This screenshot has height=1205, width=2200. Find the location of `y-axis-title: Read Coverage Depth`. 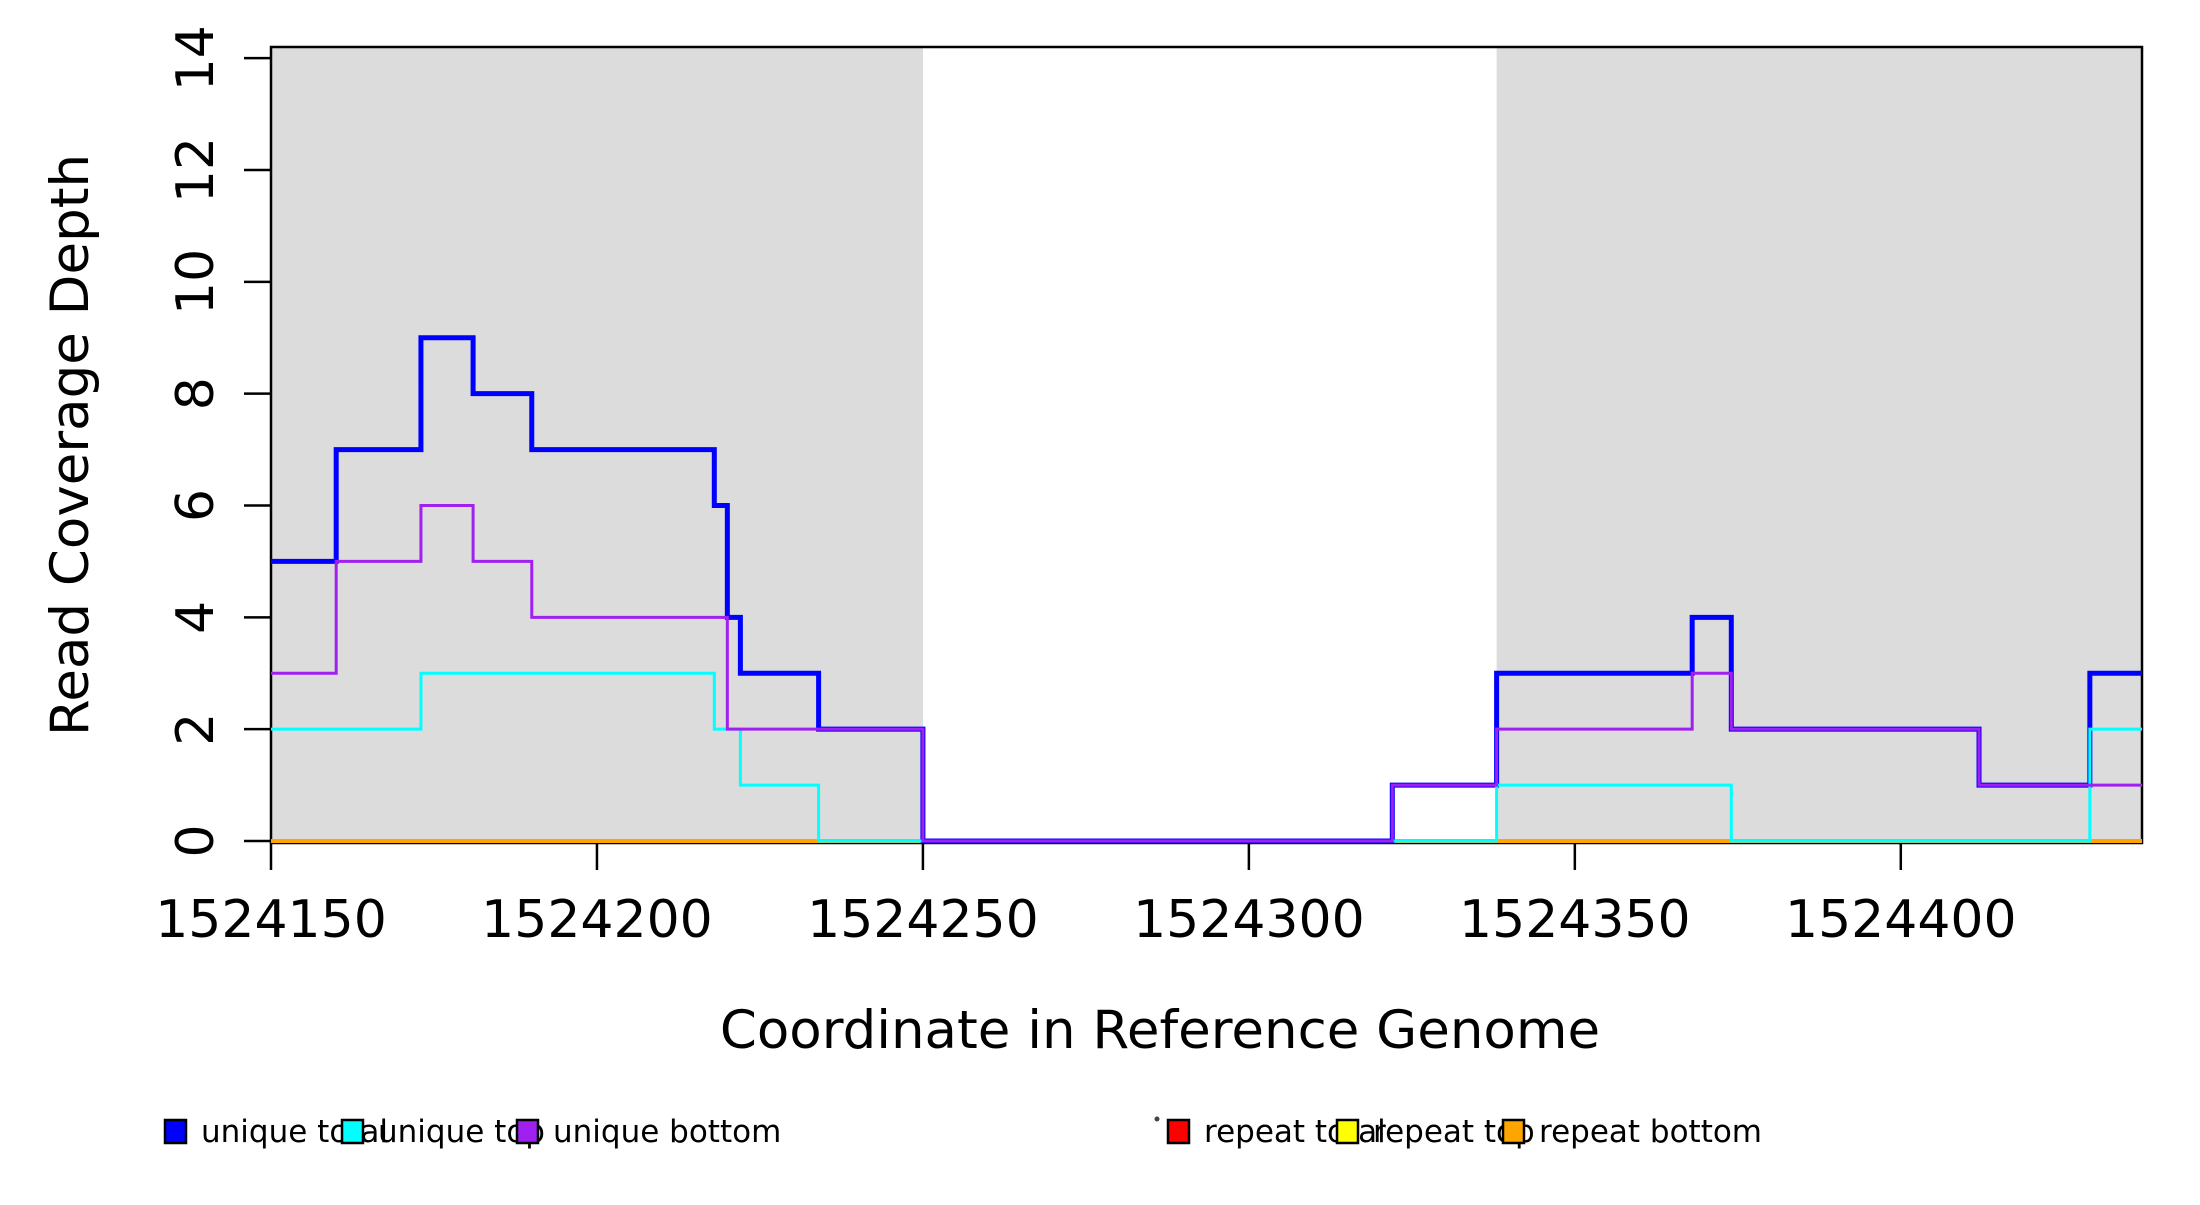

y-axis-title: Read Coverage Depth is located at coordinates (70, 445).